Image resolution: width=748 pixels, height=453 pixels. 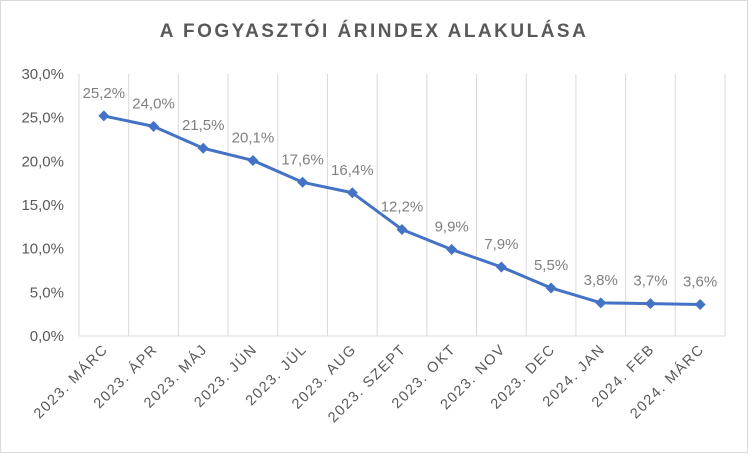 What do you see at coordinates (352, 170) in the screenshot?
I see `data-label: 16,4%` at bounding box center [352, 170].